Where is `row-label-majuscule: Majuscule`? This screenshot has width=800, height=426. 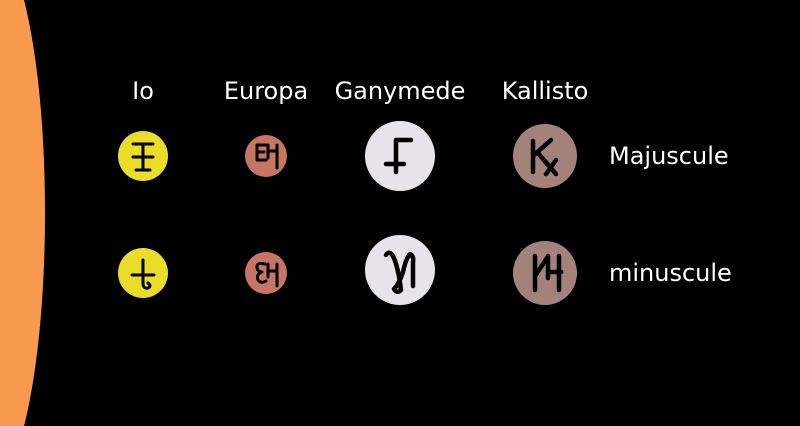
row-label-majuscule: Majuscule is located at coordinates (669, 156).